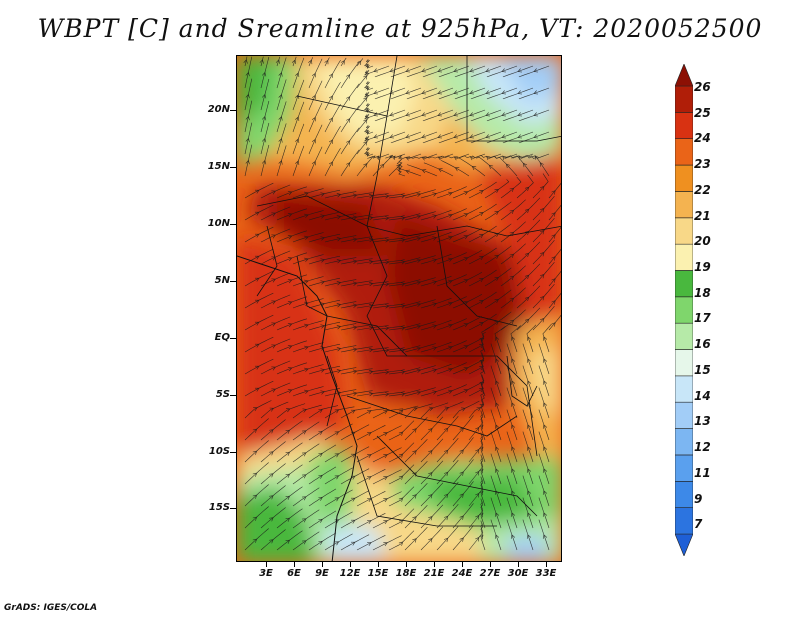 Image resolution: width=800 pixels, height=618 pixels. I want to click on lon-label-12e: 12E, so click(350, 573).